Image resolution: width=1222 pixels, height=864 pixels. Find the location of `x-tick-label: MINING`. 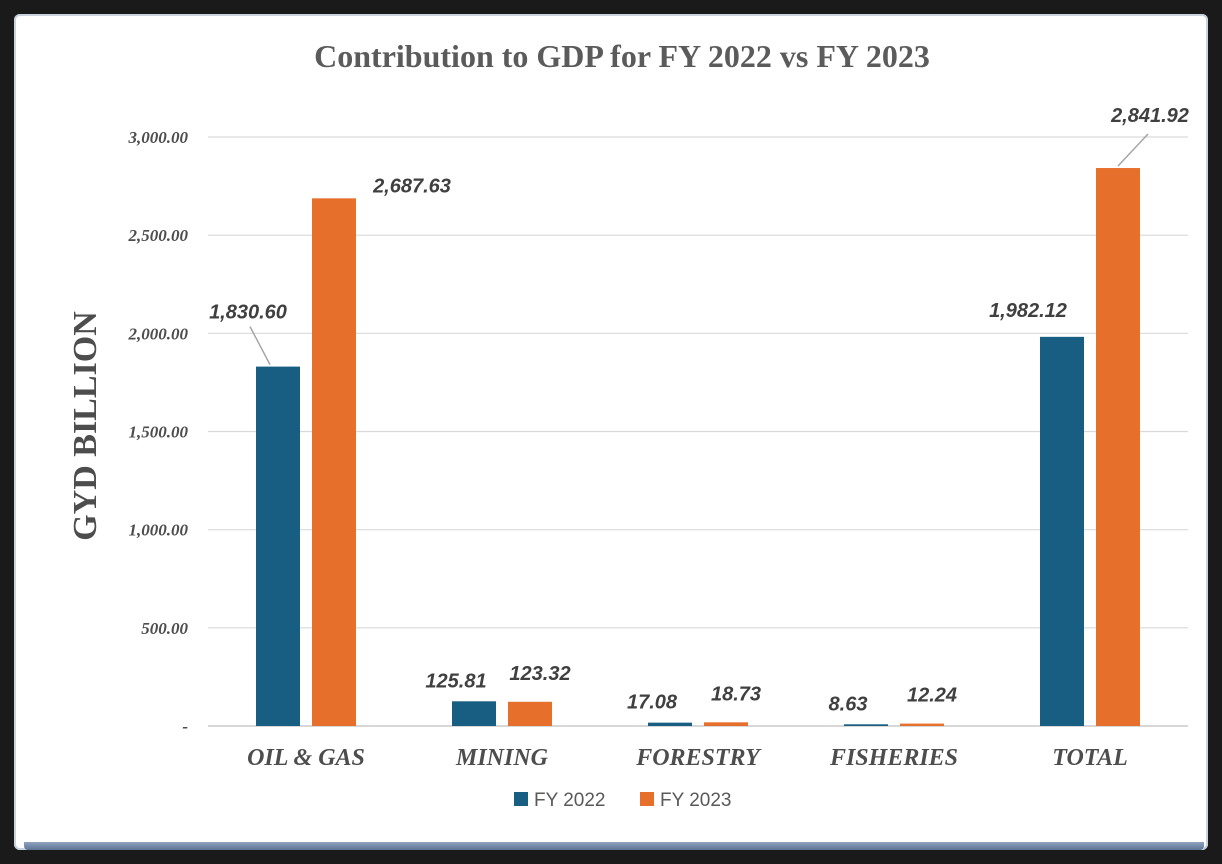

x-tick-label: MINING is located at coordinates (502, 758).